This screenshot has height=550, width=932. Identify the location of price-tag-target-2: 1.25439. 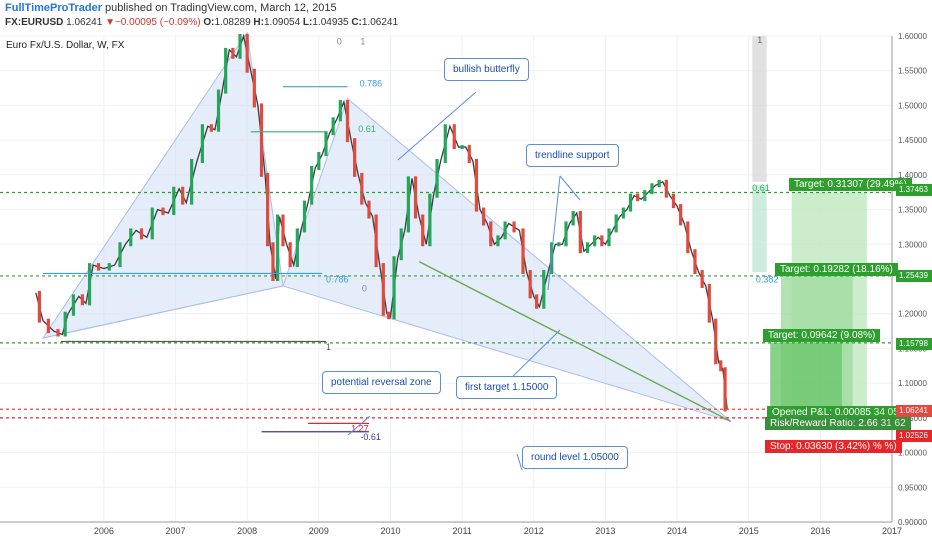
(914, 276).